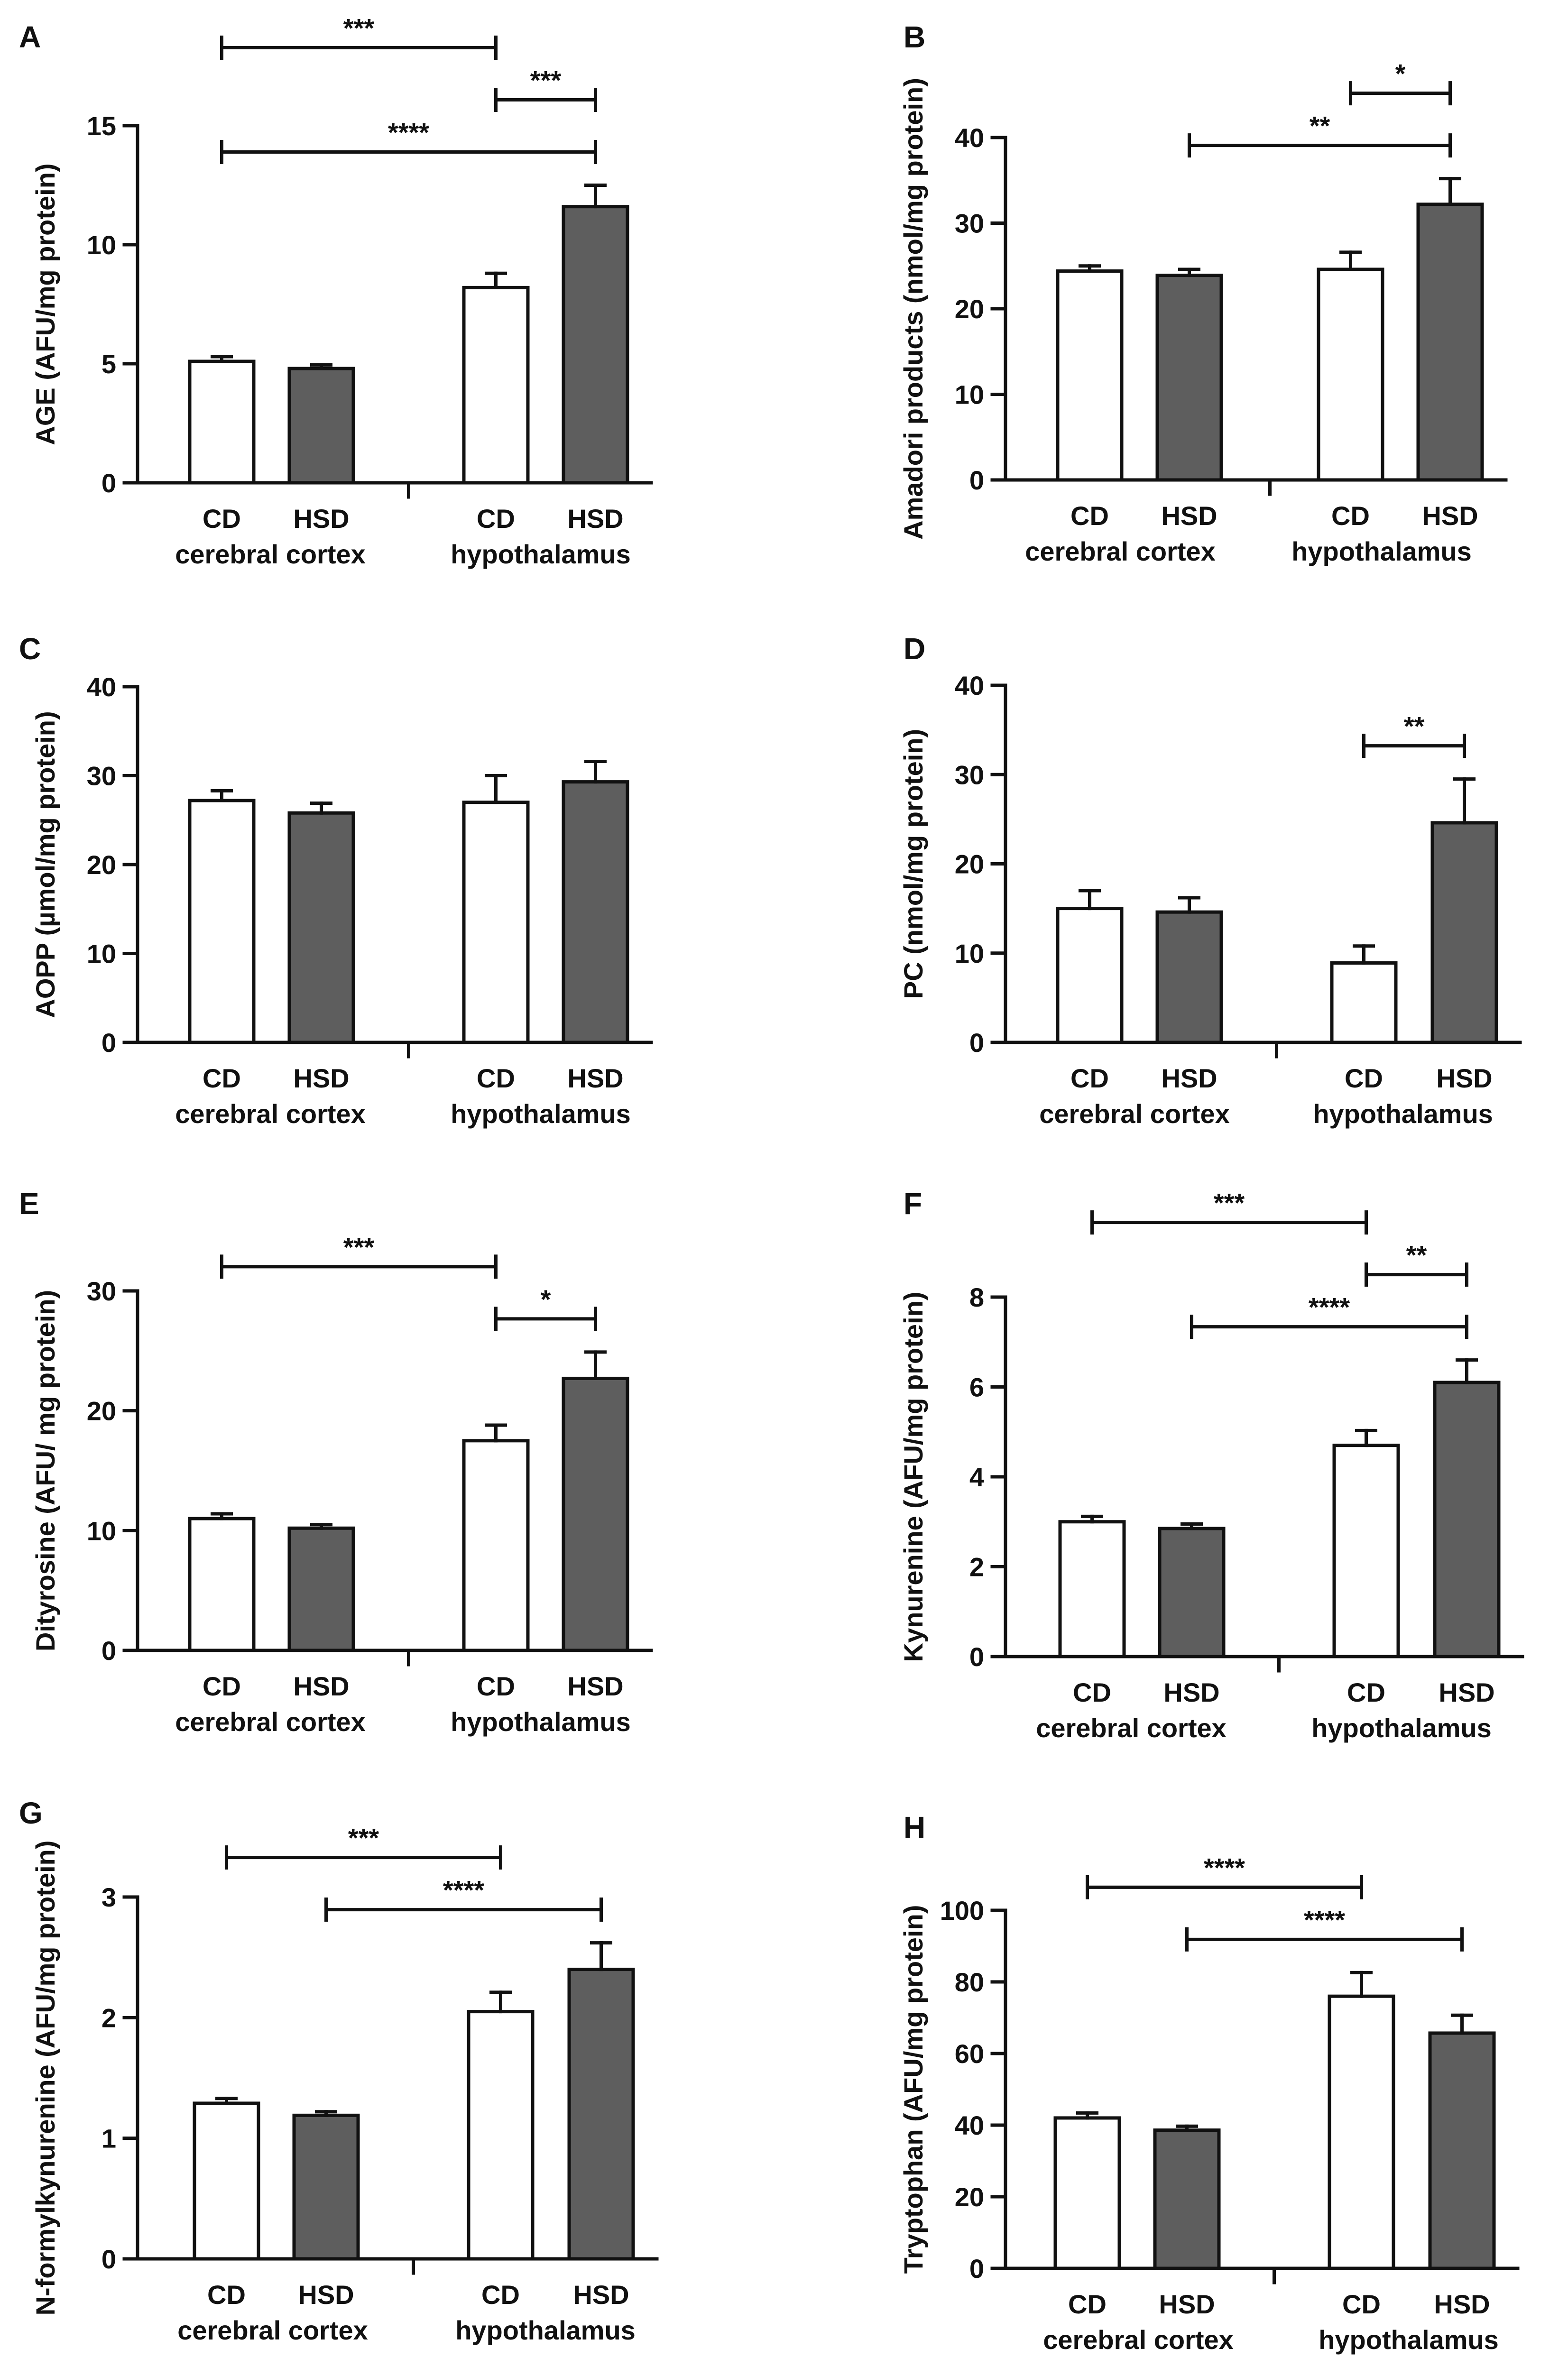 This screenshot has width=1568, height=2367. I want to click on y-axis-label: AGE (AFU/mg protein), so click(45, 304).